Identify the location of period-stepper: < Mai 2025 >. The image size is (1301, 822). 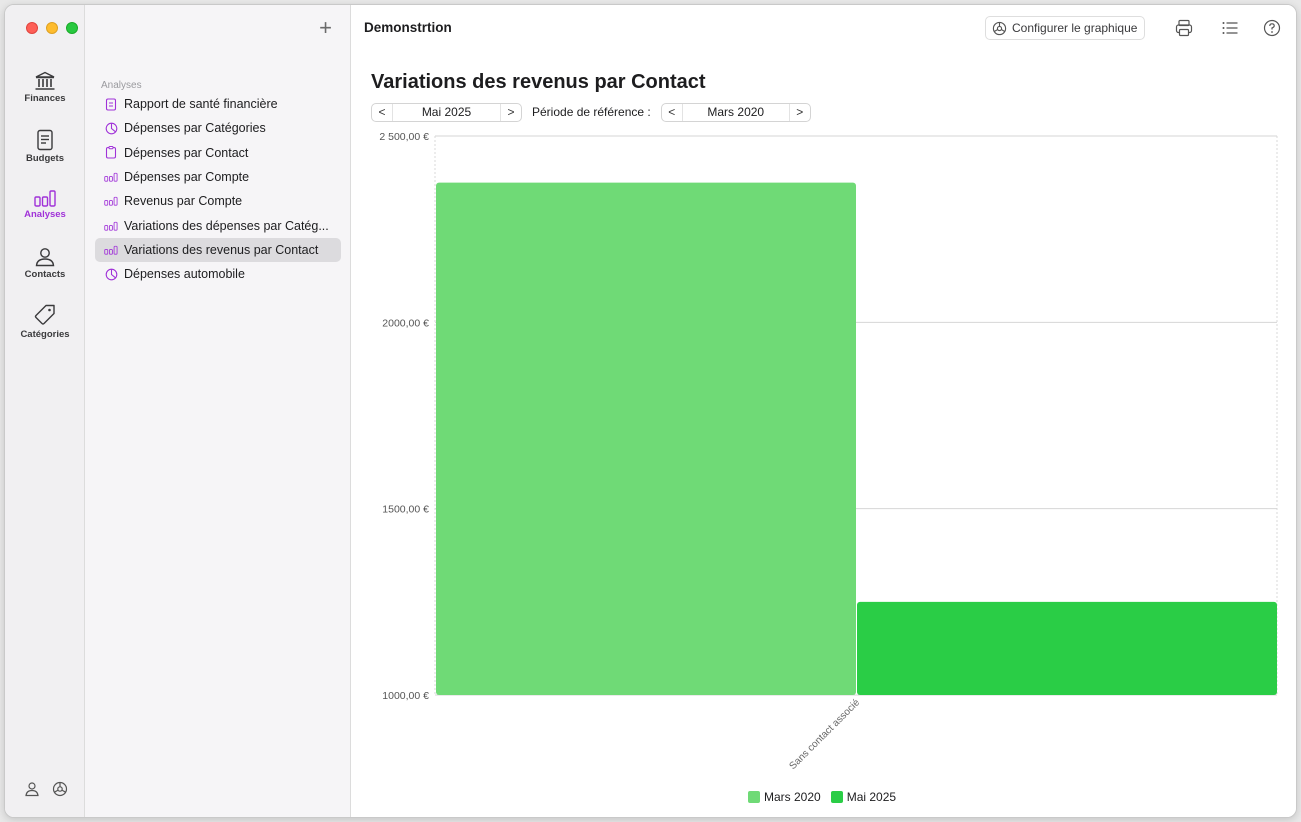
(446, 112).